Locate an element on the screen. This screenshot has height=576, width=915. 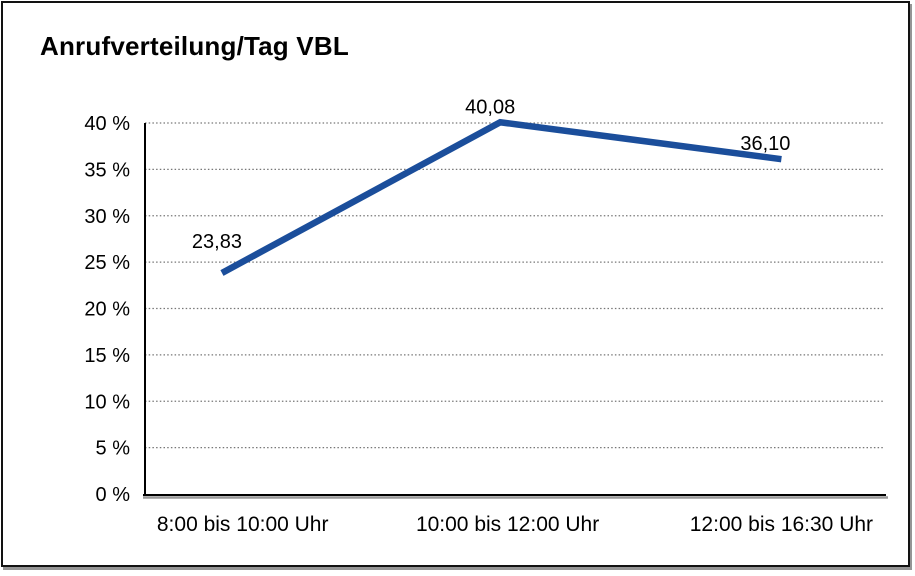
y-tick-label: 40 % is located at coordinates (107, 124).